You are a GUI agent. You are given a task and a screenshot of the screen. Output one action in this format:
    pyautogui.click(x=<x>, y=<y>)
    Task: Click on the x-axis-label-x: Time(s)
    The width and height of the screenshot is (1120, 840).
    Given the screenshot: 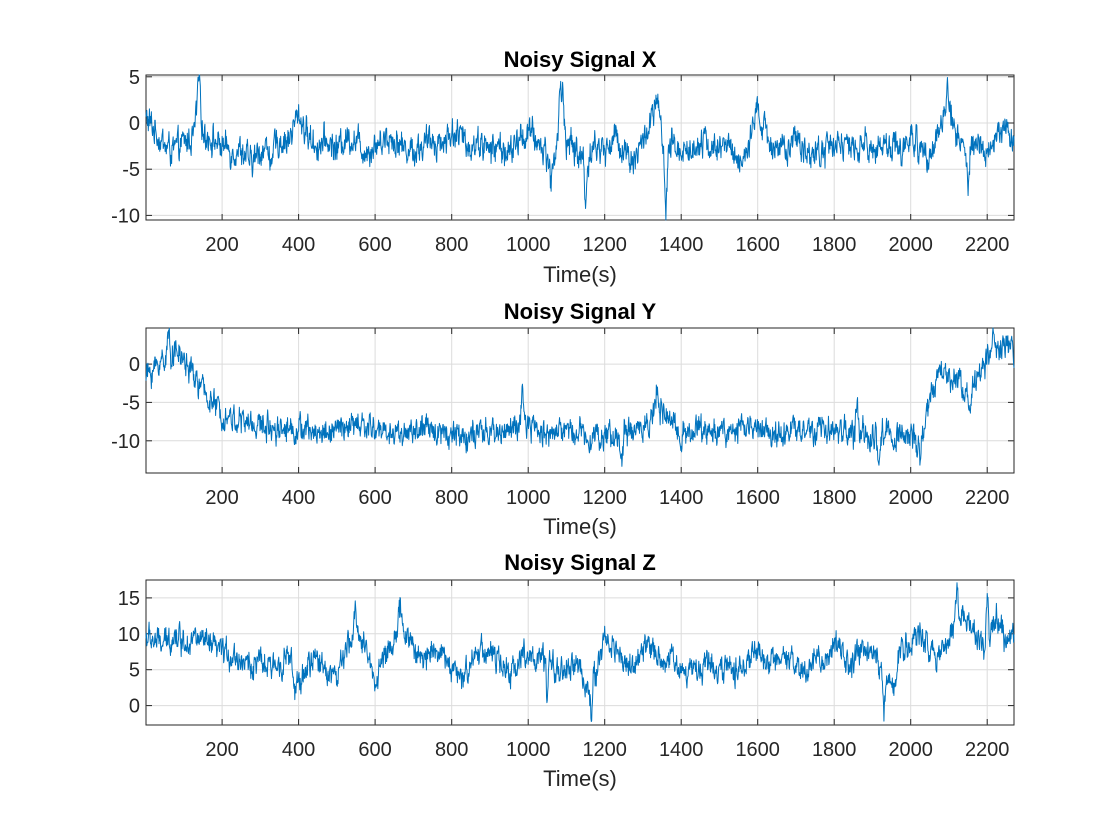 What is the action you would take?
    pyautogui.click(x=580, y=274)
    